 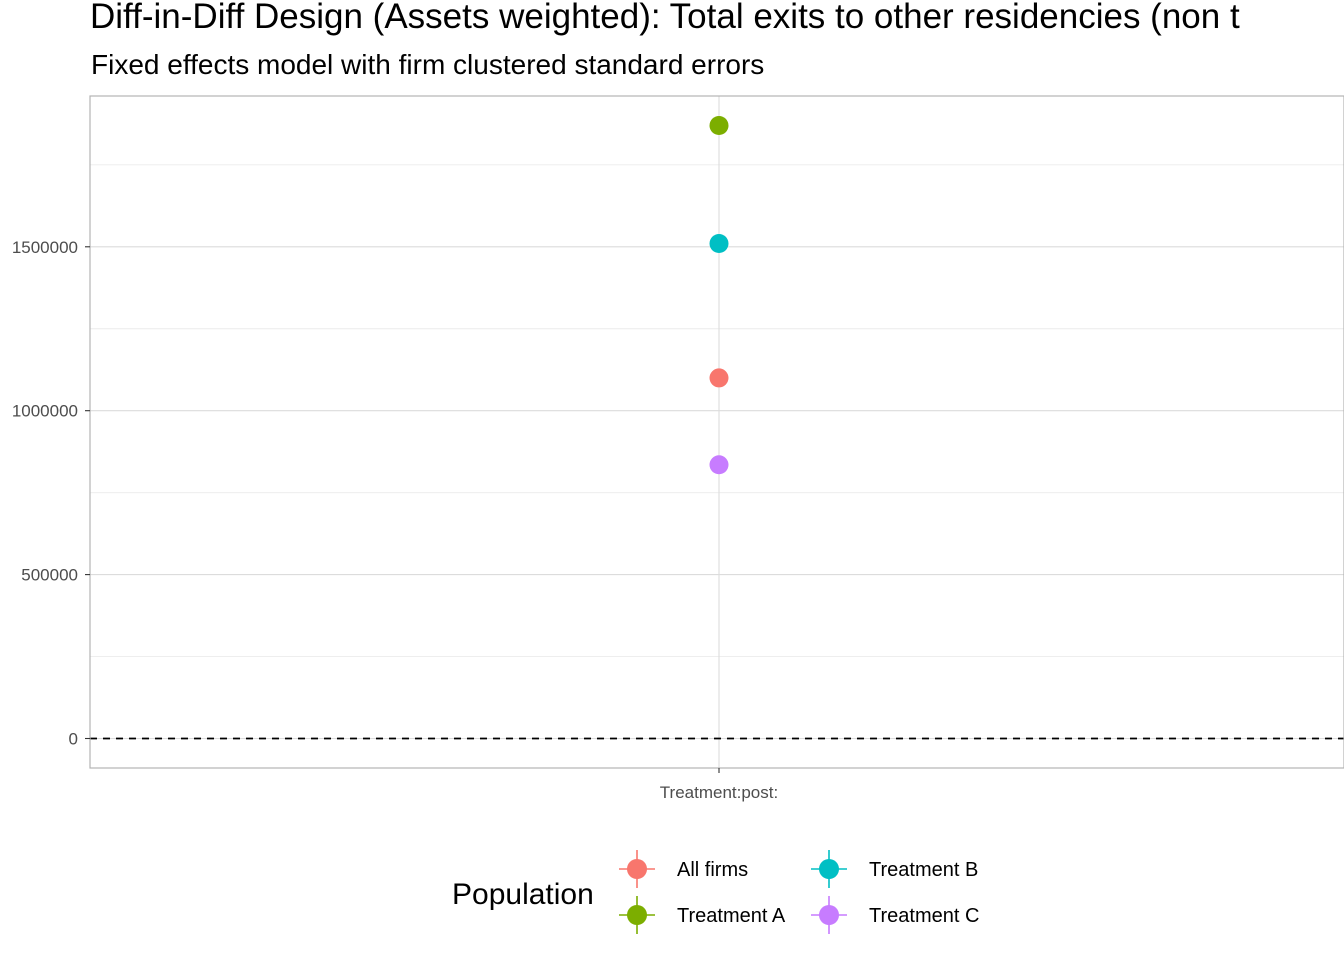 I want to click on legend-item-treatment-b: Treatment B, so click(x=894, y=869).